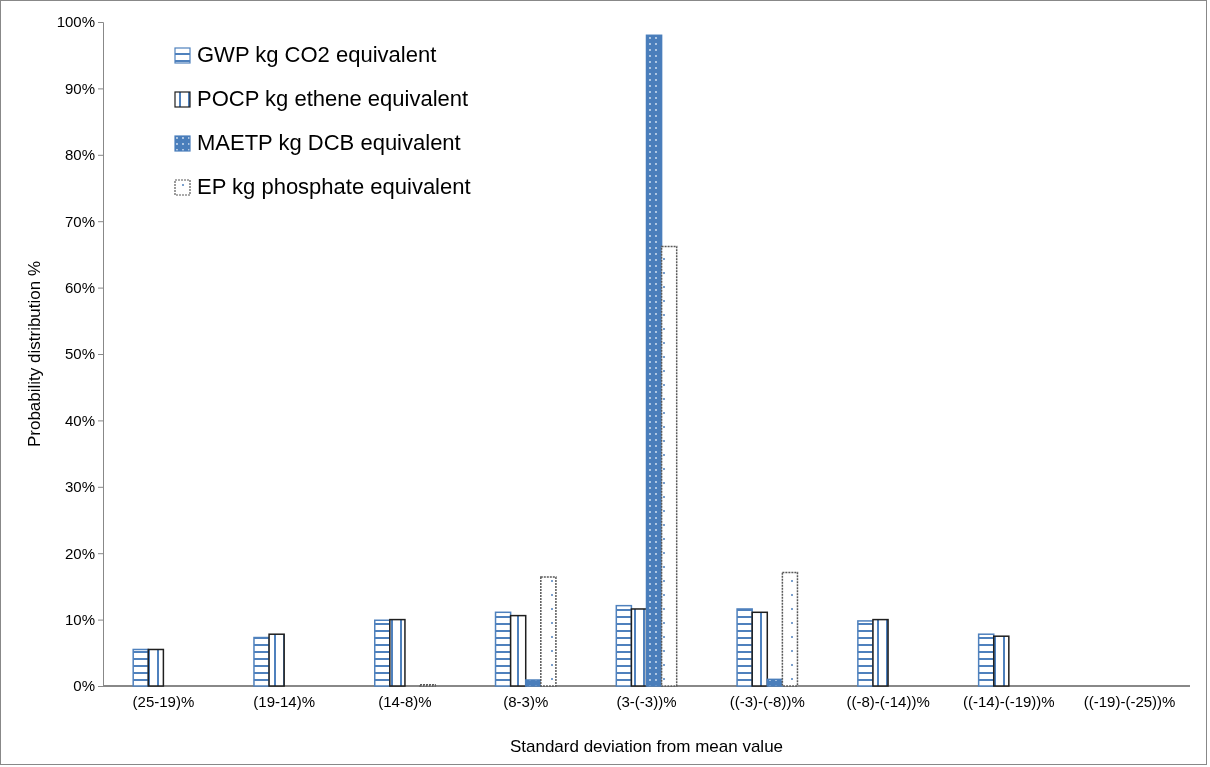  I want to click on legend-label: MAETP kg DCB equivalent, so click(329, 142).